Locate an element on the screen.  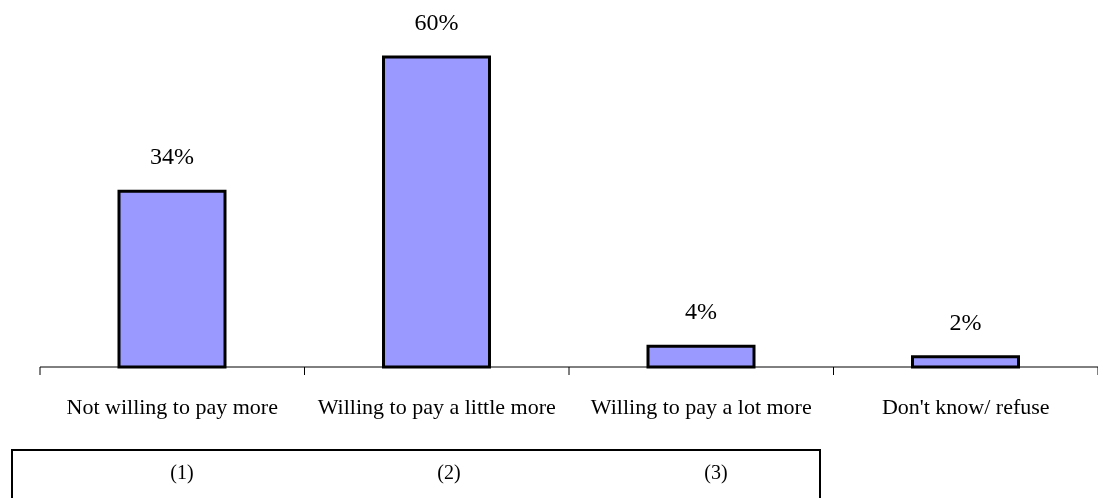
data-label: 2% is located at coordinates (965, 321).